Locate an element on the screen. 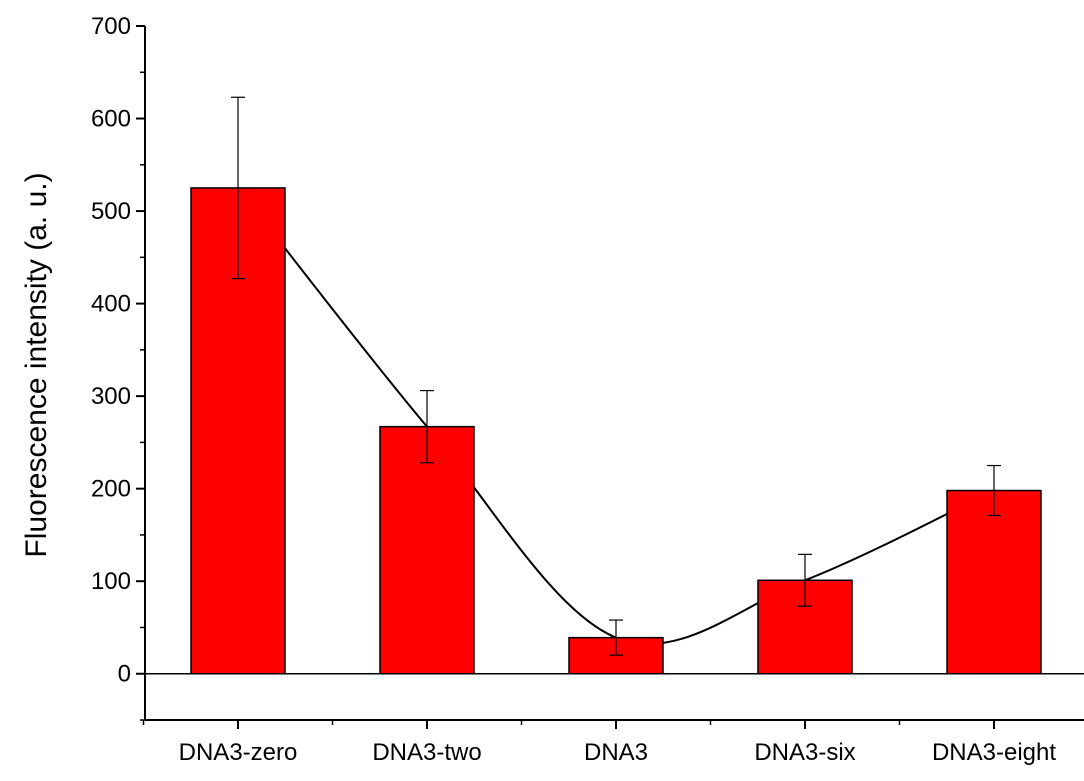 This screenshot has height=781, width=1084. error-bar-dna3-two is located at coordinates (427, 426).